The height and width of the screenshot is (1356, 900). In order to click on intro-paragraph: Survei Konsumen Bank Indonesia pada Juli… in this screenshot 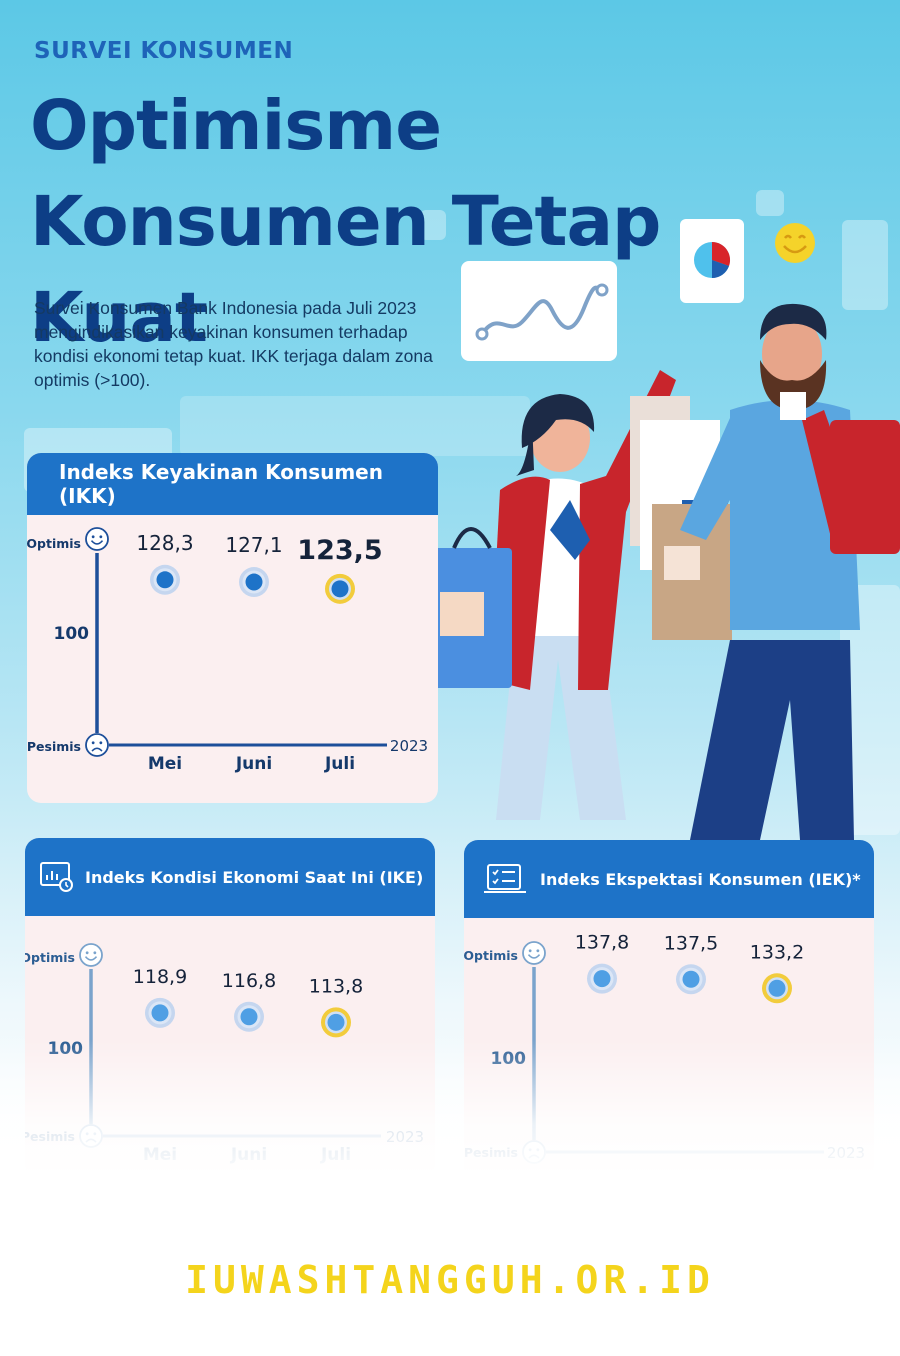, I will do `click(233, 344)`.